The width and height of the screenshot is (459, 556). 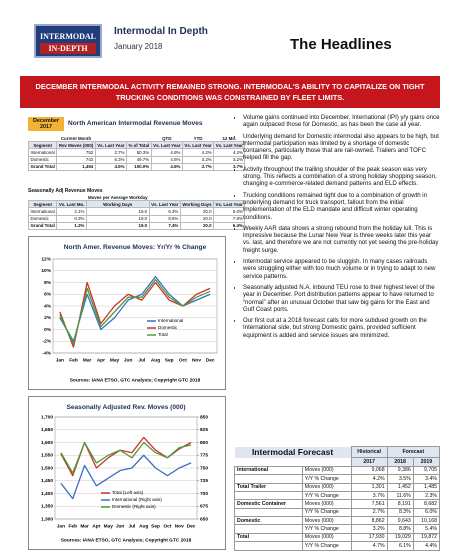 I want to click on table-cell: 3.2%, so click(x=198, y=159).